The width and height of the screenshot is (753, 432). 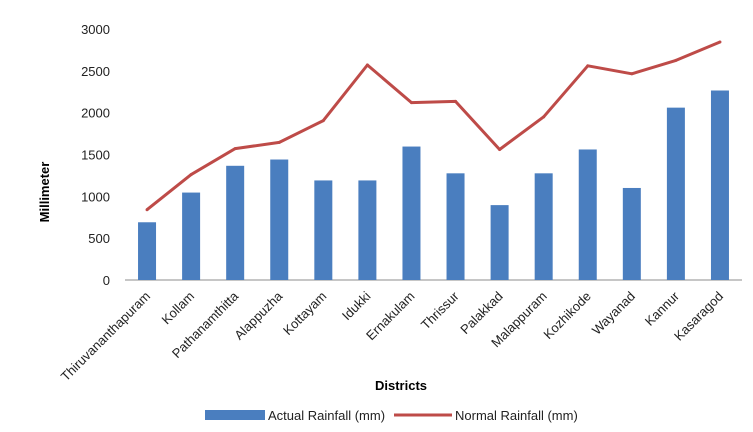 What do you see at coordinates (613, 313) in the screenshot?
I see `x-tick-label: Wayanad` at bounding box center [613, 313].